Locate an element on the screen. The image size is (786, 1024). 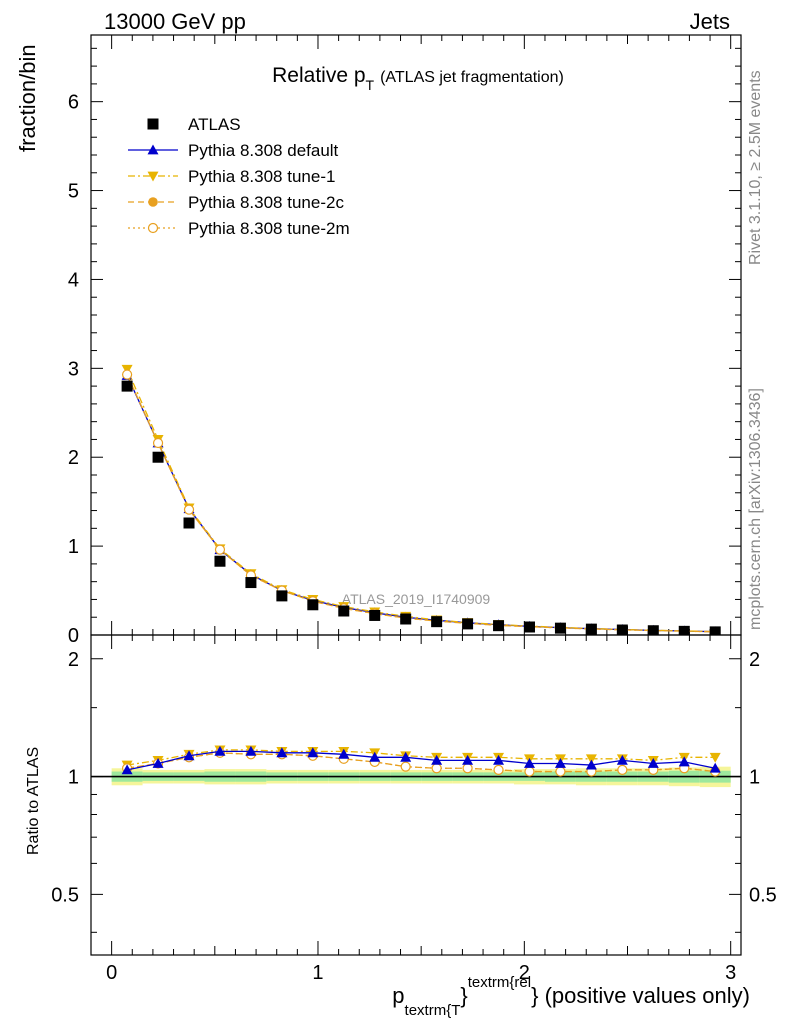
x-axis-label-superscript: textrm{rel is located at coordinates (499, 982).